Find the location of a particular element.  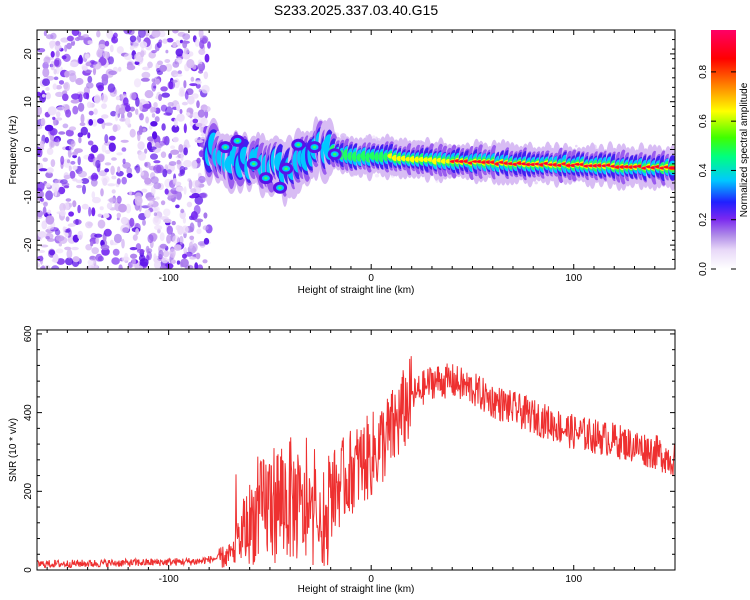

colorbar-tick-label: 0.2 is located at coordinates (703, 219).